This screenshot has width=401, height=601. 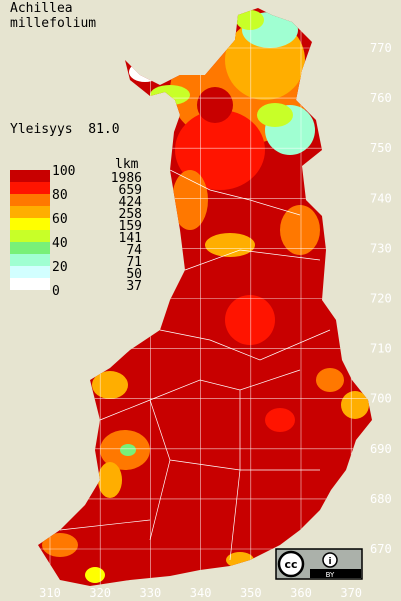 I want to click on legend-scale-label: 80, so click(x=60, y=195).